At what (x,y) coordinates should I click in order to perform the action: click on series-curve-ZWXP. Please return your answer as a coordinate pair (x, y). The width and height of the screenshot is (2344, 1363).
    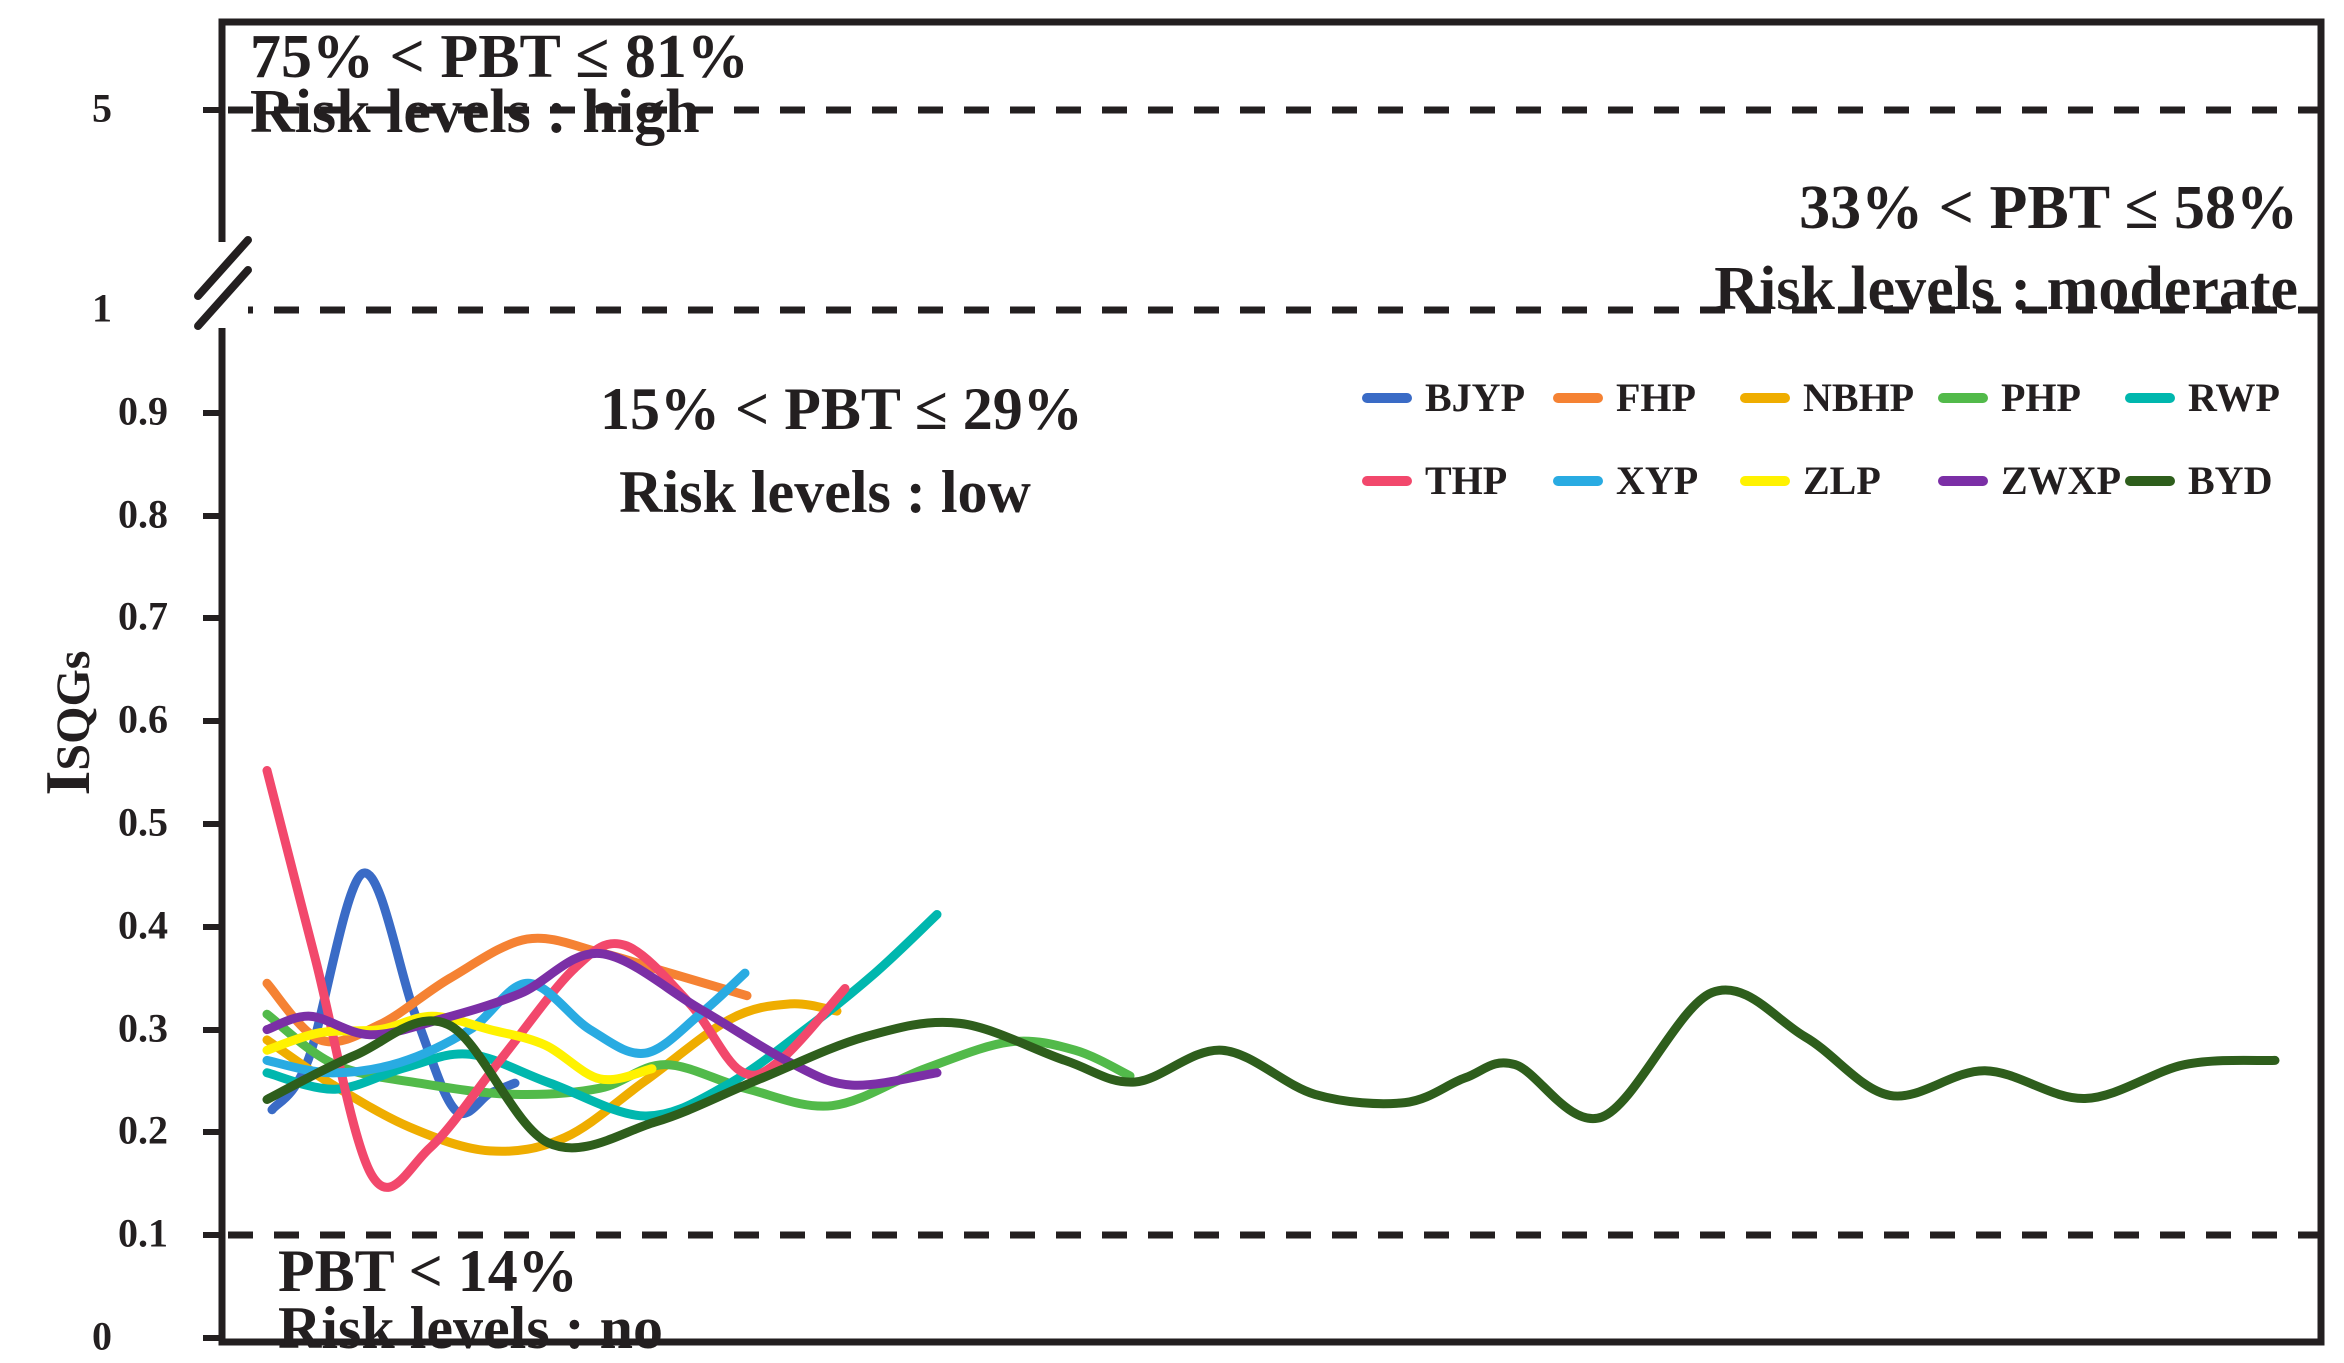
    Looking at the image, I should click on (602, 1019).